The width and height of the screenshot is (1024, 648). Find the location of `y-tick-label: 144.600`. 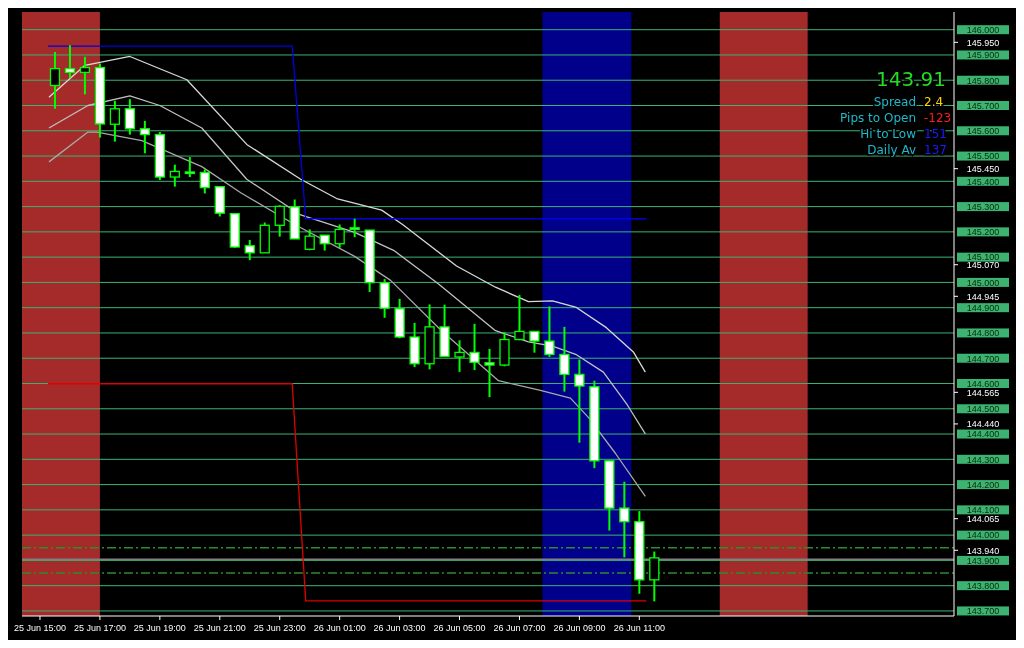

y-tick-label: 144.600 is located at coordinates (983, 383).